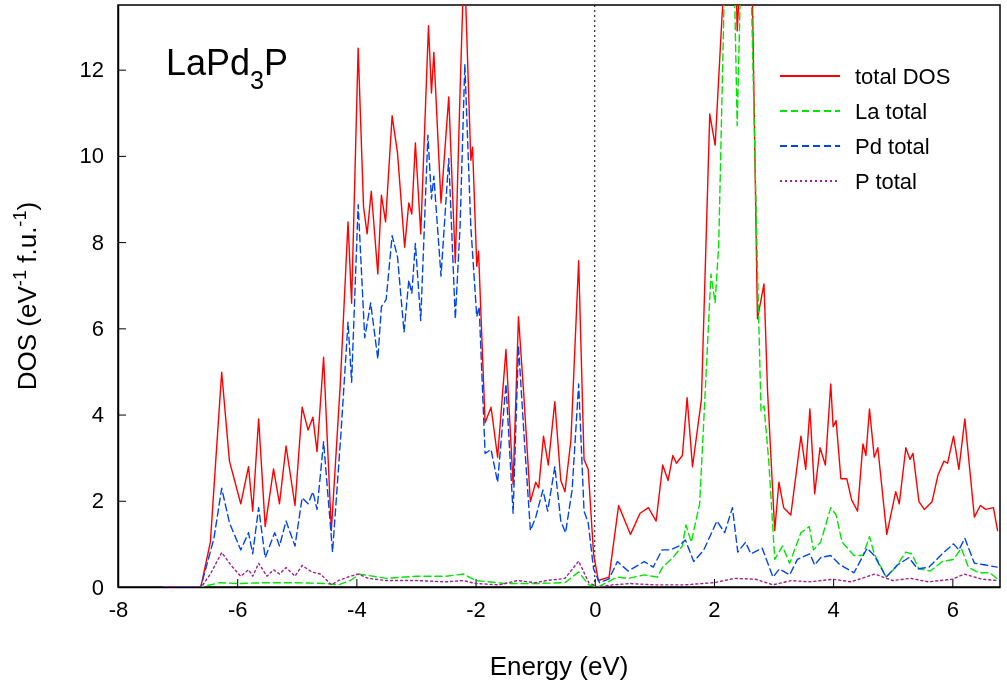 The image size is (1007, 685). I want to click on x-tick-label: -4, so click(357, 609).